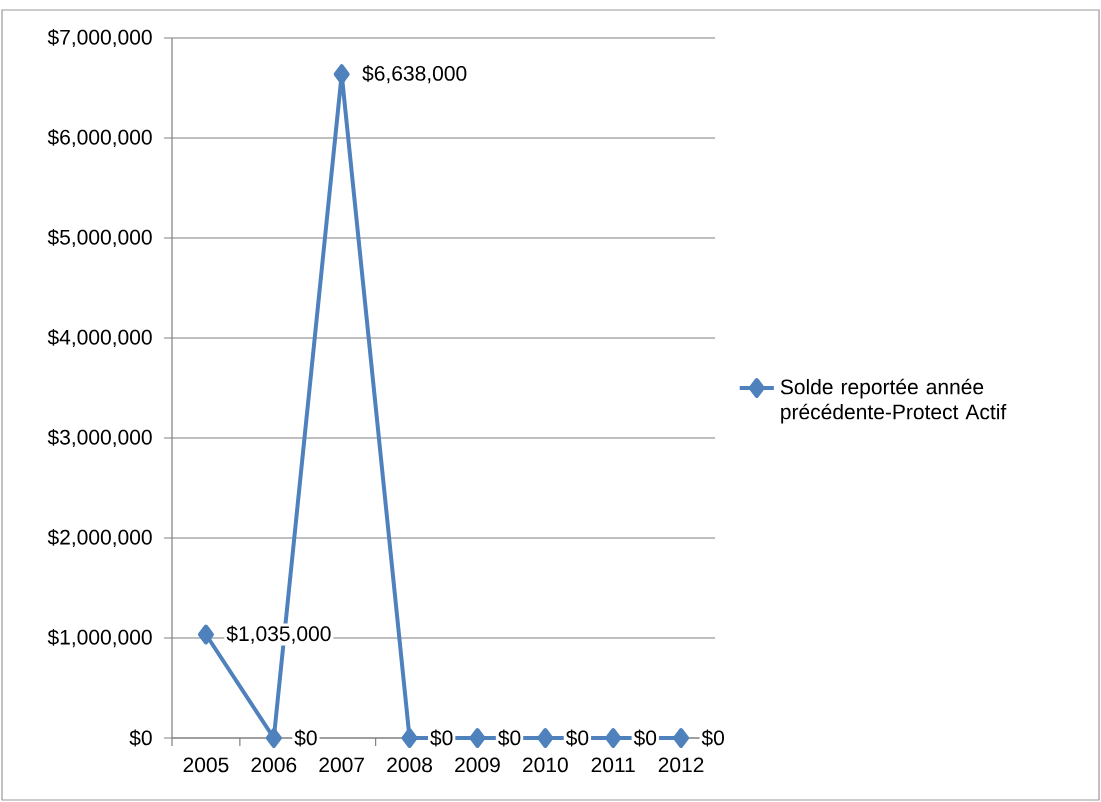 This screenshot has width=1101, height=802. What do you see at coordinates (99, 38) in the screenshot?
I see `y-tick-label: $7,000,000` at bounding box center [99, 38].